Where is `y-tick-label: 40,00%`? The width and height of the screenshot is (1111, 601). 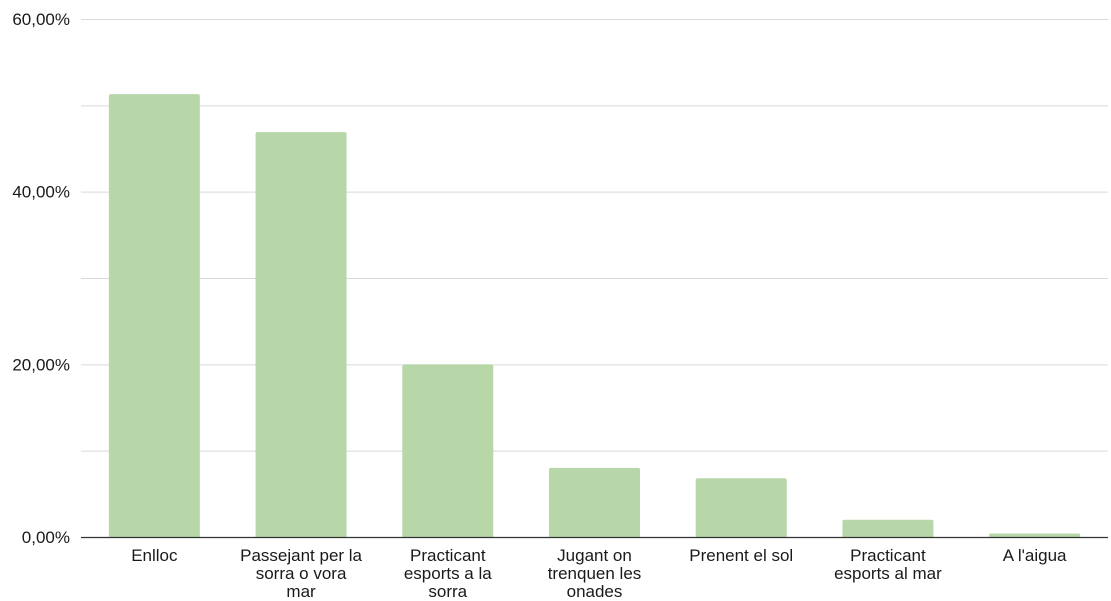
y-tick-label: 40,00% is located at coordinates (41, 192).